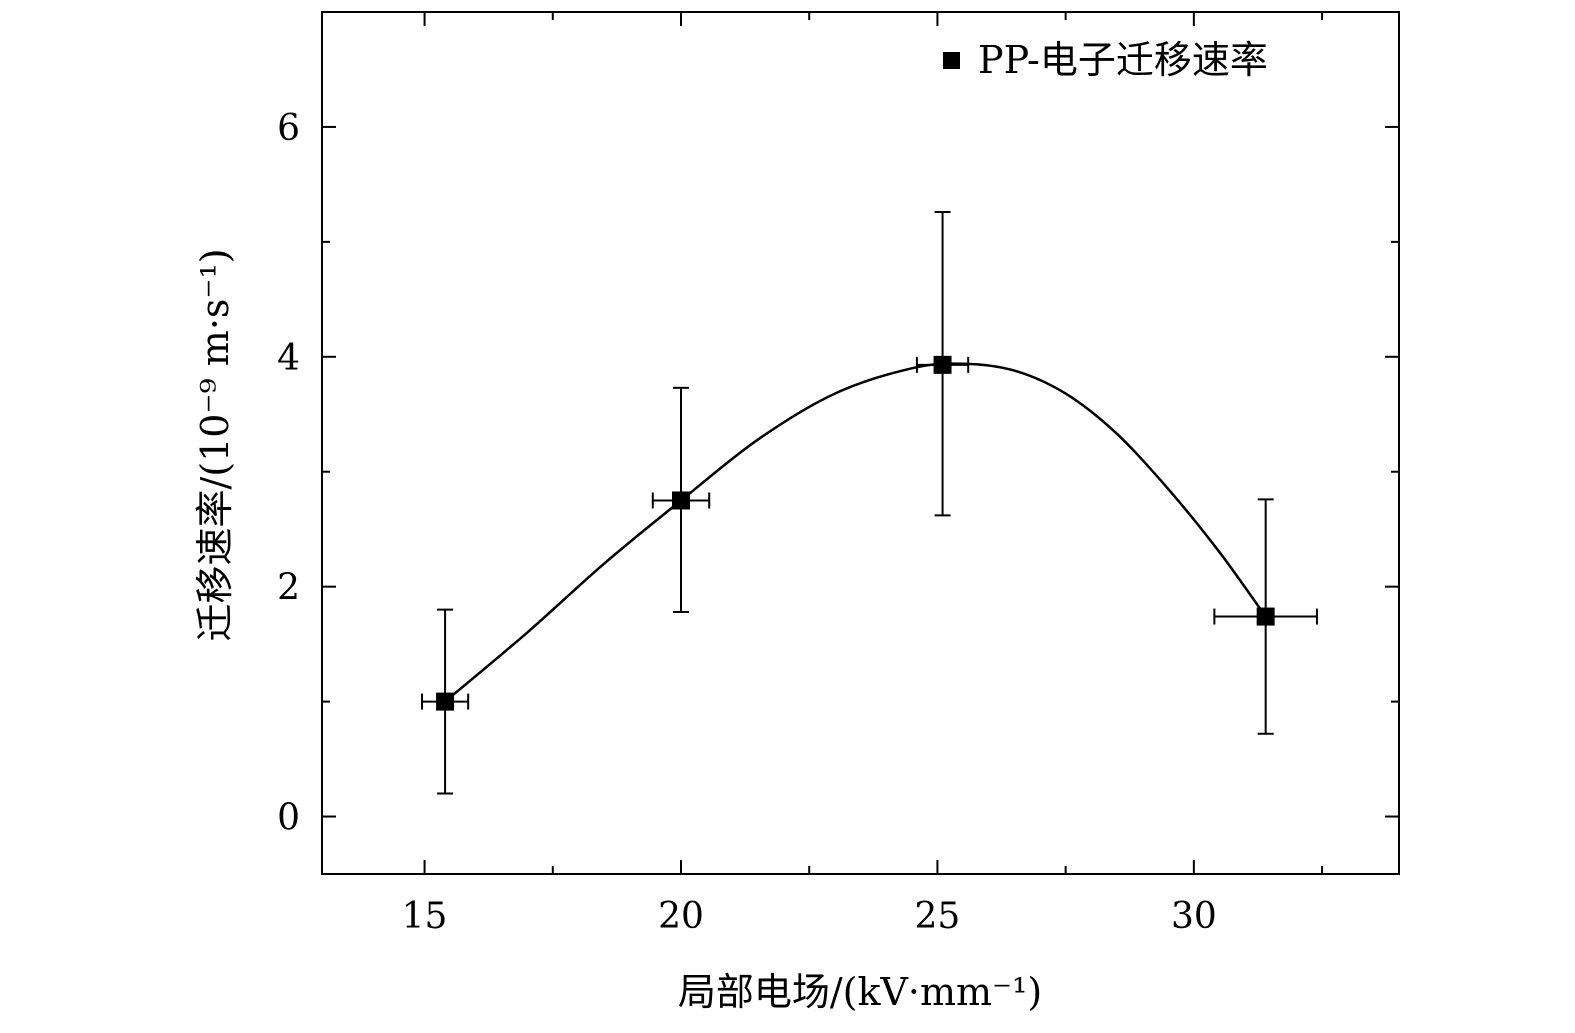 The image size is (1575, 1033). What do you see at coordinates (288, 473) in the screenshot?
I see `y-axis-tick-labels: 0 2 4 6` at bounding box center [288, 473].